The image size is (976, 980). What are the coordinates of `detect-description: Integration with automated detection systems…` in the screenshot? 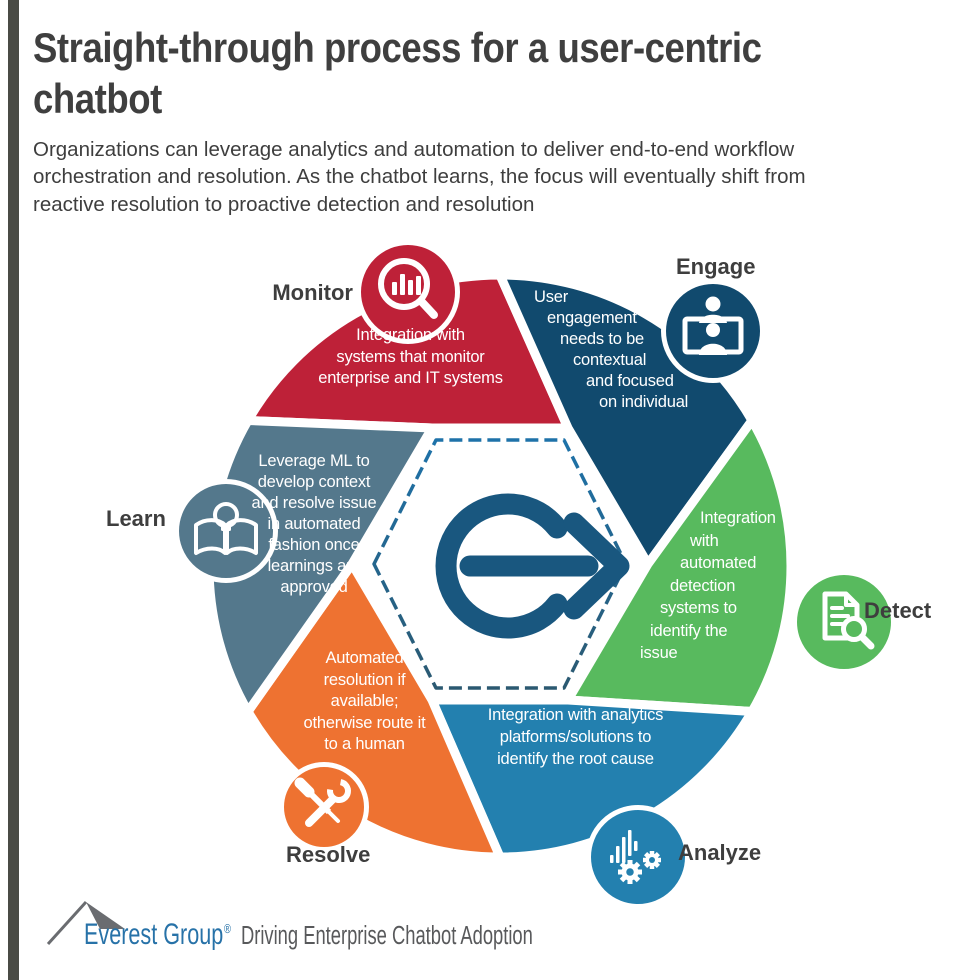 It's located at (708, 585).